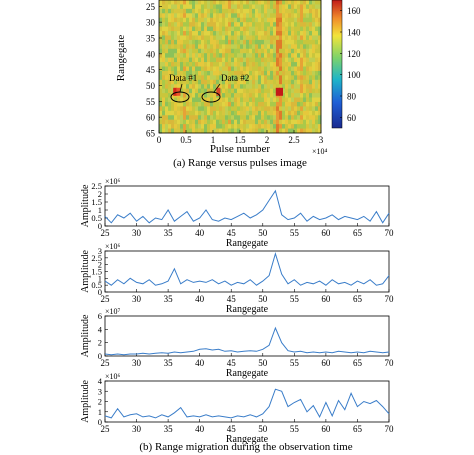  I want to click on y-axis-label: Amplitude, so click(85, 271).